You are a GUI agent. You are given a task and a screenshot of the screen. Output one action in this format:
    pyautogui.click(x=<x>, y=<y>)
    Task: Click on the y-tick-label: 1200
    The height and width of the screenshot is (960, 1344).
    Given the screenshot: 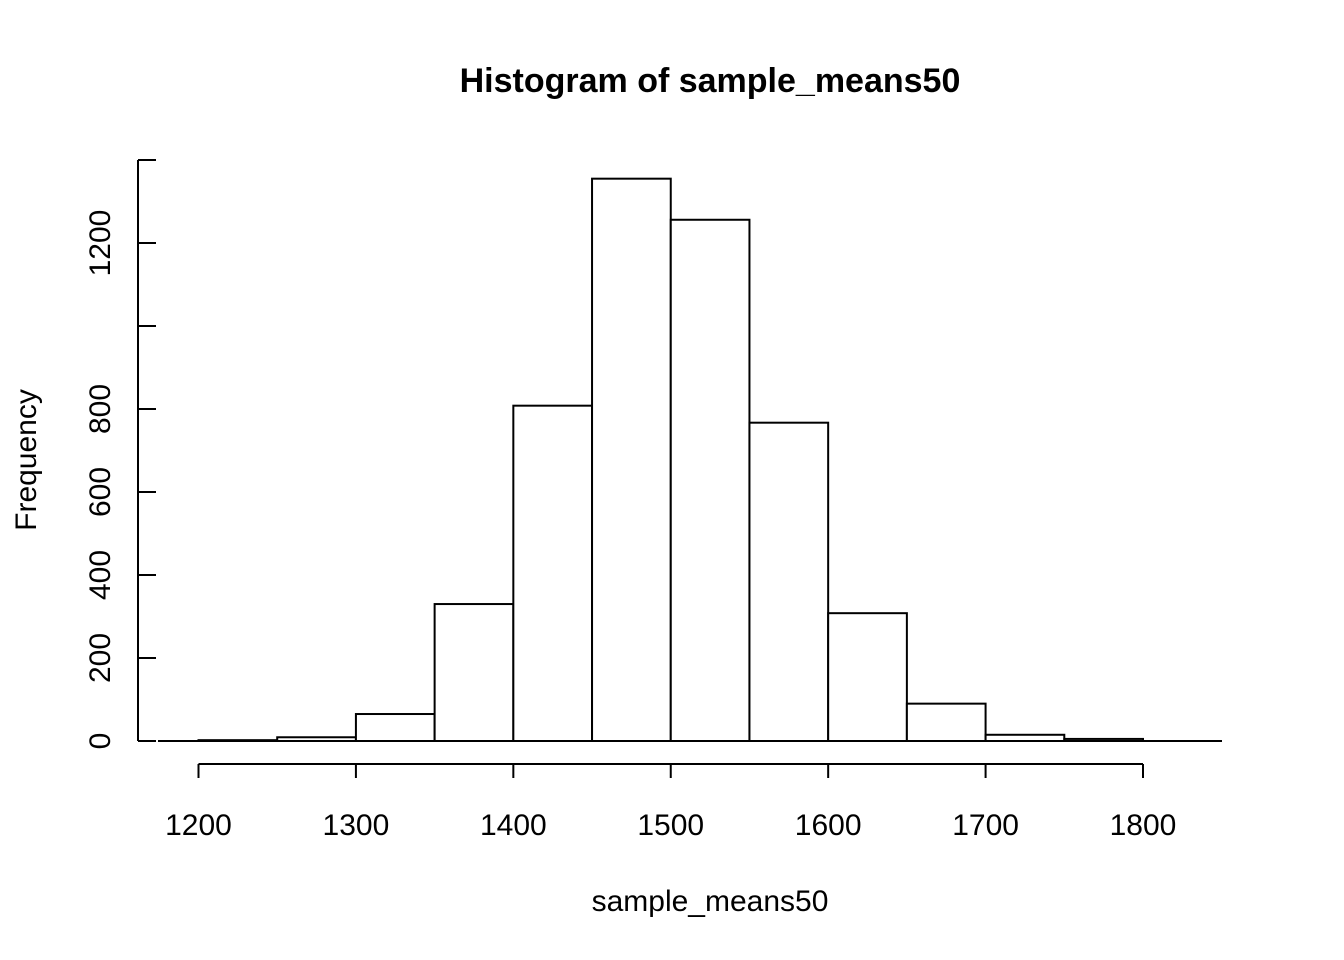 What is the action you would take?
    pyautogui.click(x=100, y=243)
    